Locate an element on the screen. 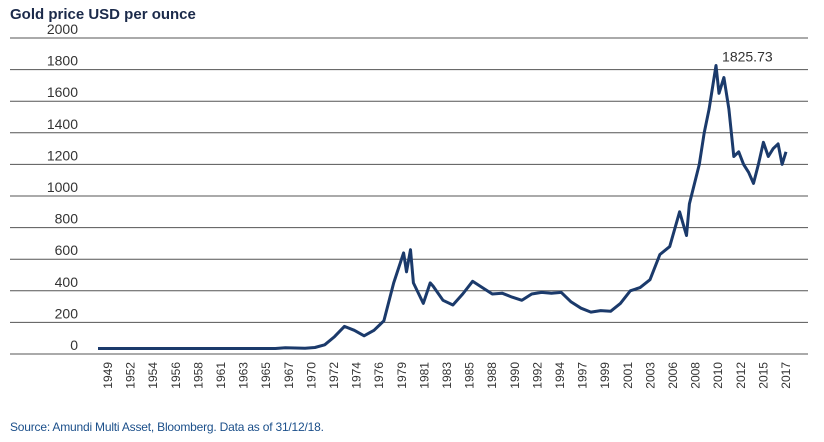 The image size is (824, 442). x-tick-label: 2003 is located at coordinates (650, 375).